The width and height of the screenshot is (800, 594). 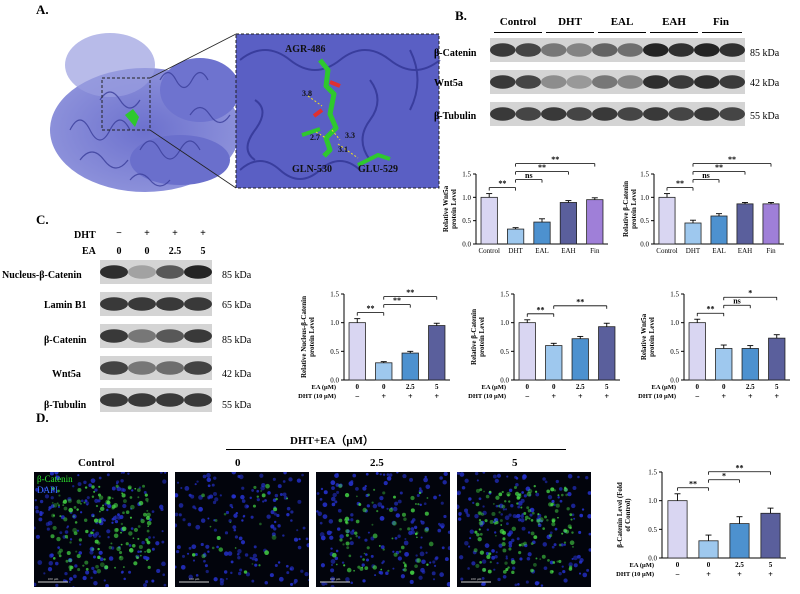 I want to click on microscopy-background, so click(x=383, y=529).